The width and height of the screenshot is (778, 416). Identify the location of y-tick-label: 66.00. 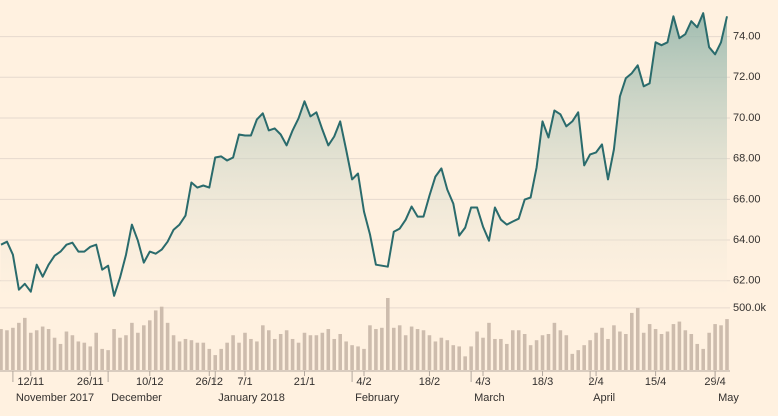
(747, 199).